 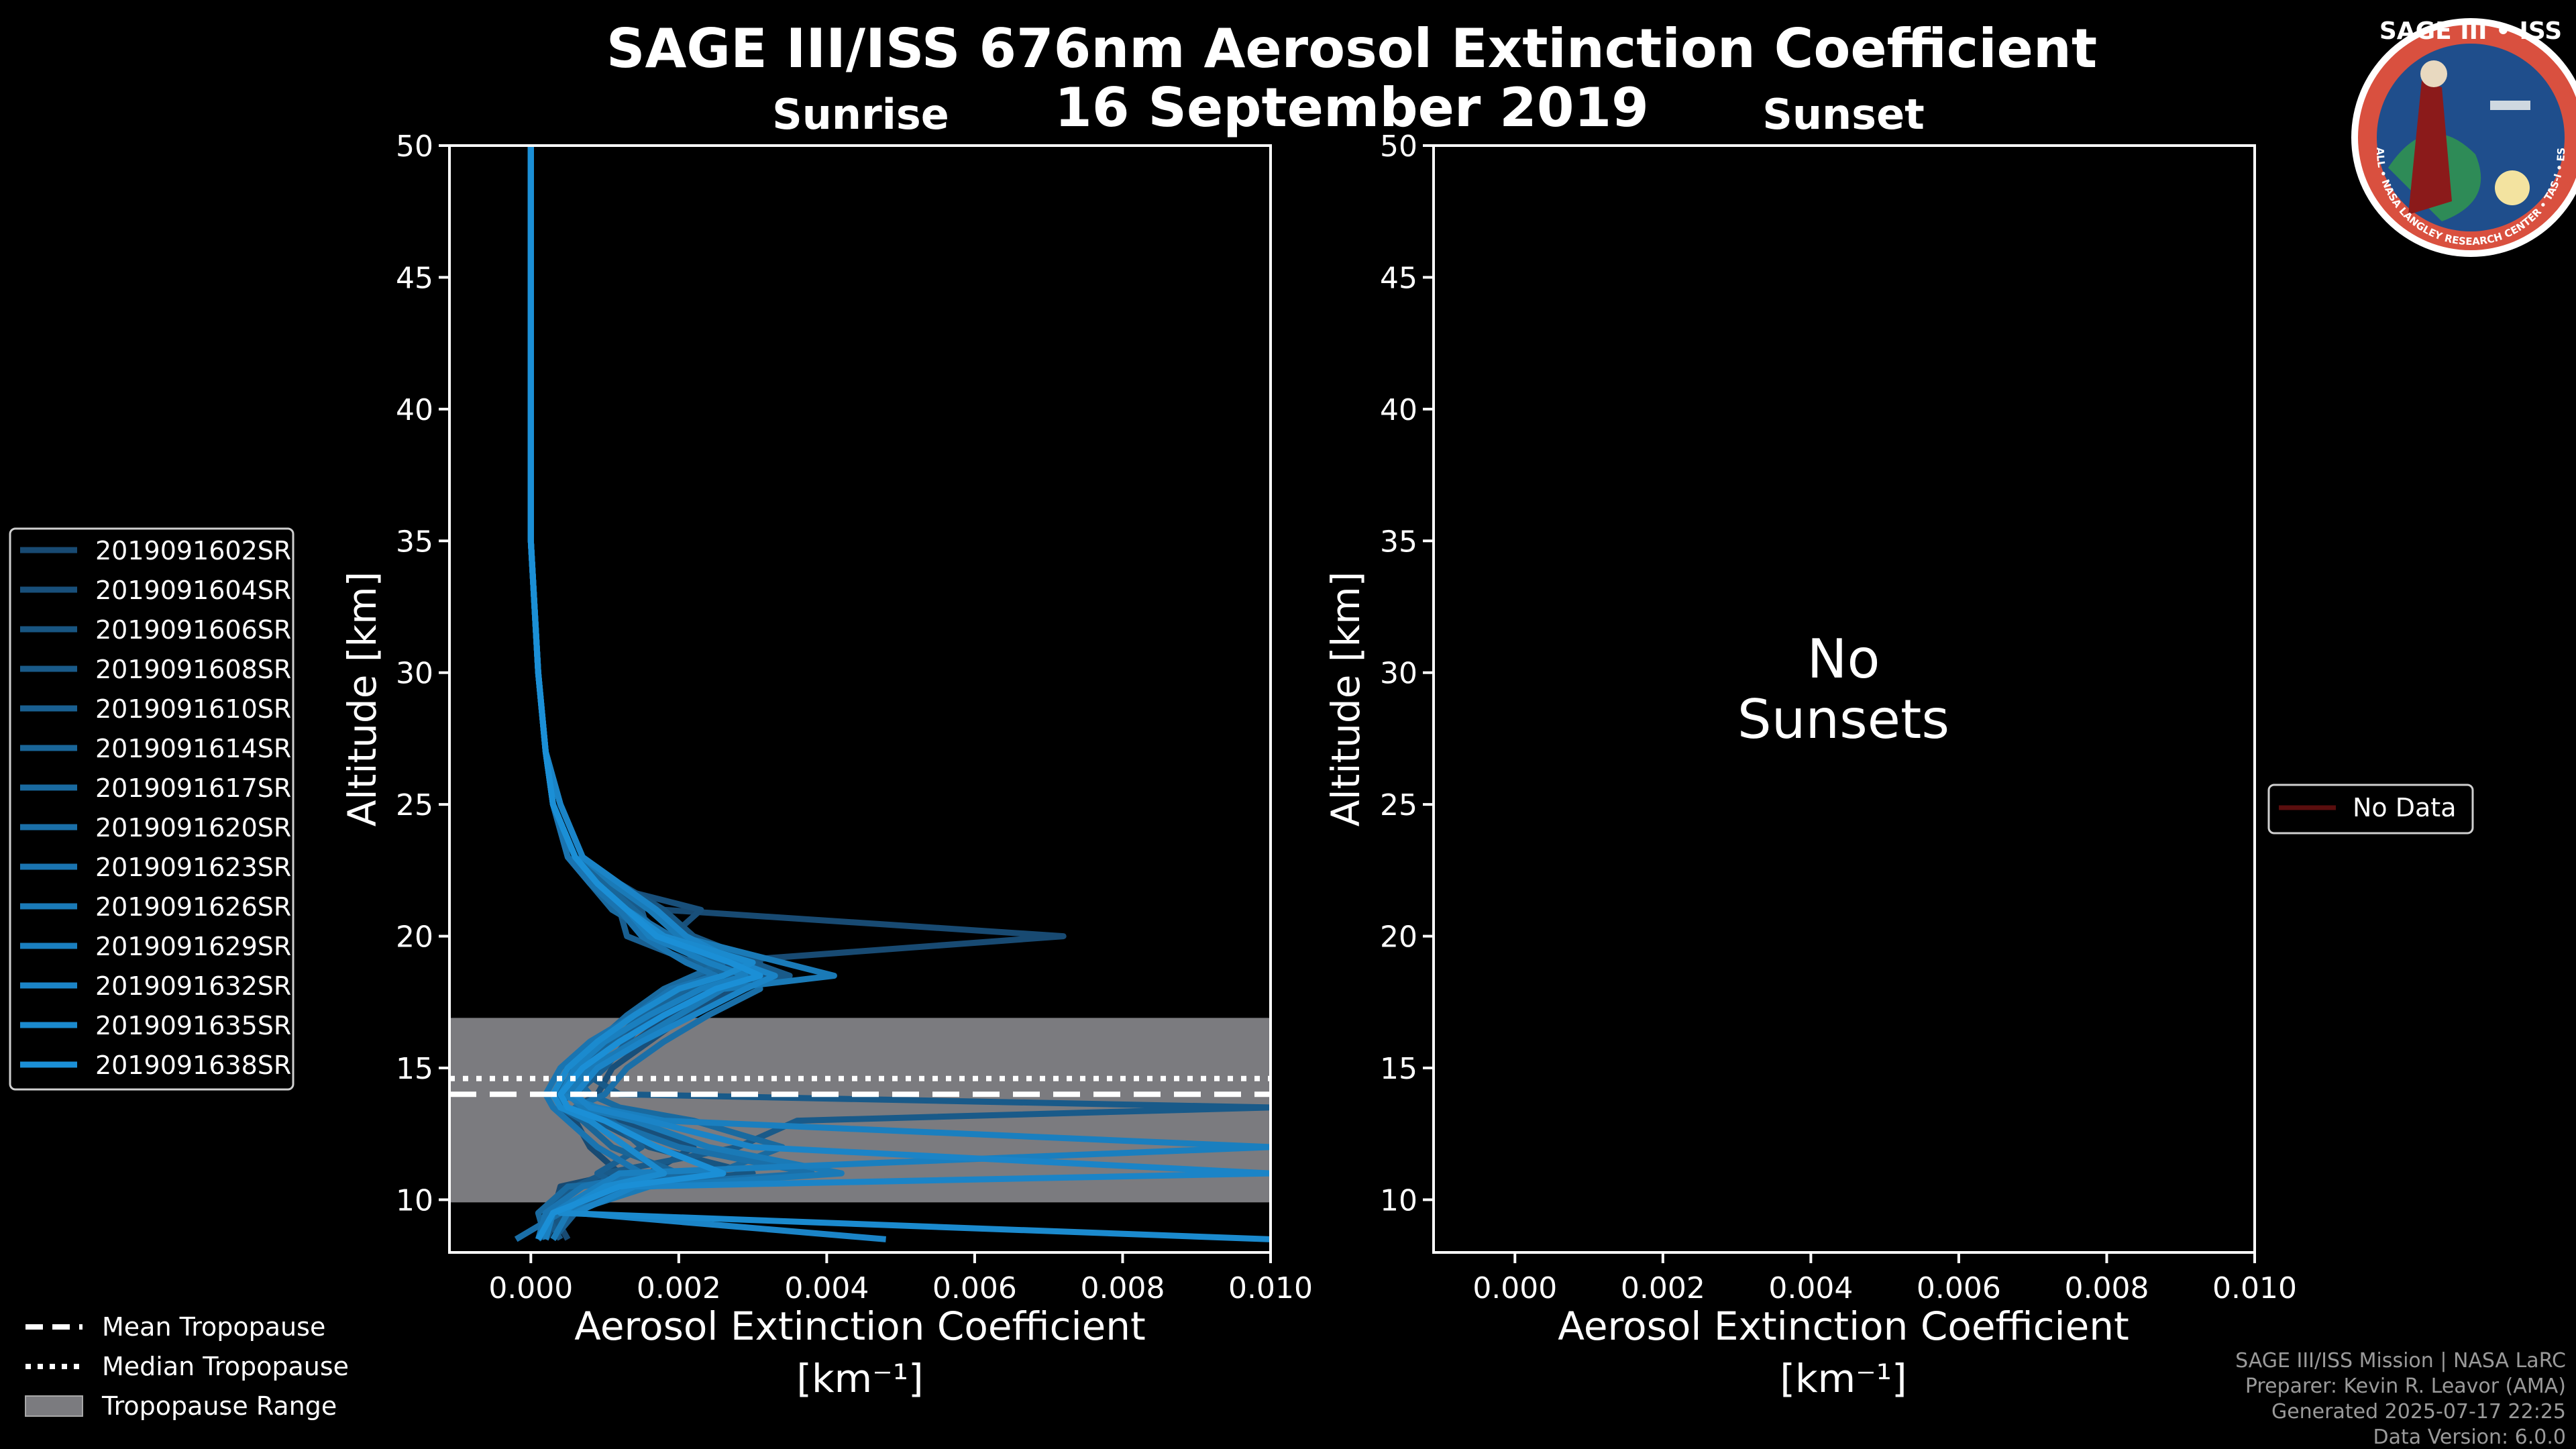 I want to click on logo-iss-icon, so click(x=2510, y=105).